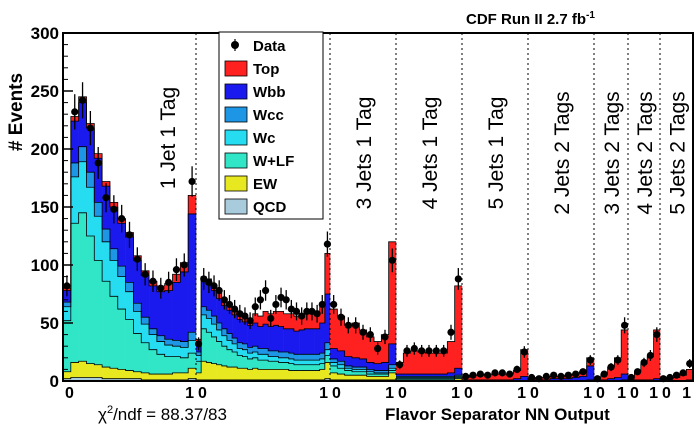  I want to click on data-point-r1-b7, so click(235, 309).